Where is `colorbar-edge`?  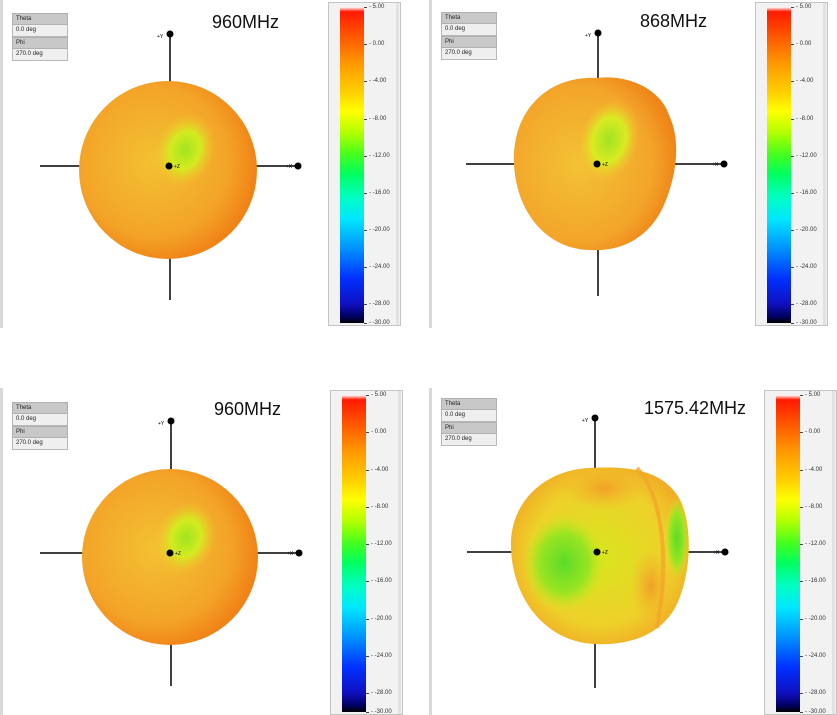
colorbar-edge is located at coordinates (399, 552).